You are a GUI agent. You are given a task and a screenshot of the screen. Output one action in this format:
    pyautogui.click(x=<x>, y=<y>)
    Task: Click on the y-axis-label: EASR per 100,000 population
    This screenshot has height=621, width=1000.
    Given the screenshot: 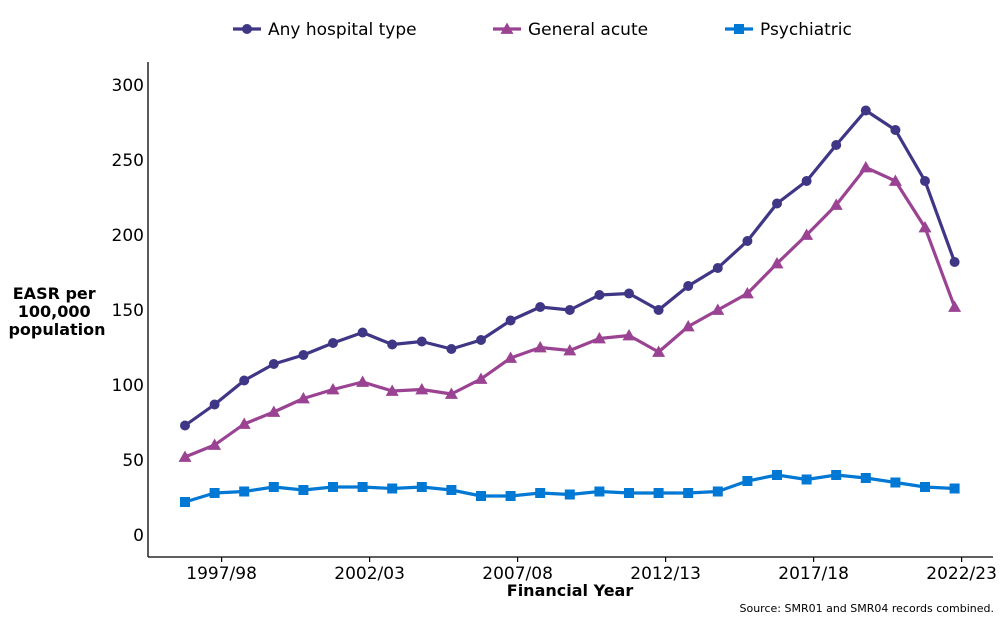 What is the action you would take?
    pyautogui.click(x=56, y=311)
    